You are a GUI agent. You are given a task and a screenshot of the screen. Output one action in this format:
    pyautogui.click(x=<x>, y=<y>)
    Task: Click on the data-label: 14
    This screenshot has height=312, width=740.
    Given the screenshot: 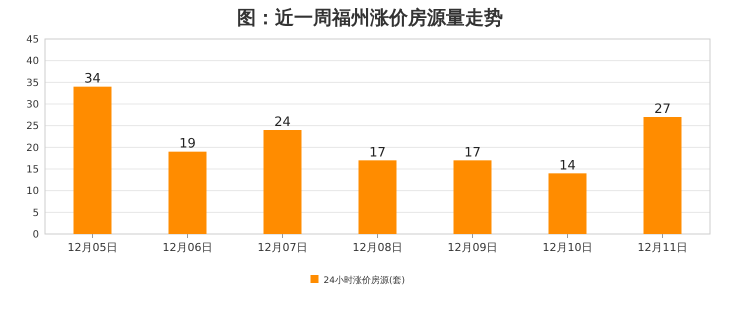 What is the action you would take?
    pyautogui.click(x=567, y=166)
    